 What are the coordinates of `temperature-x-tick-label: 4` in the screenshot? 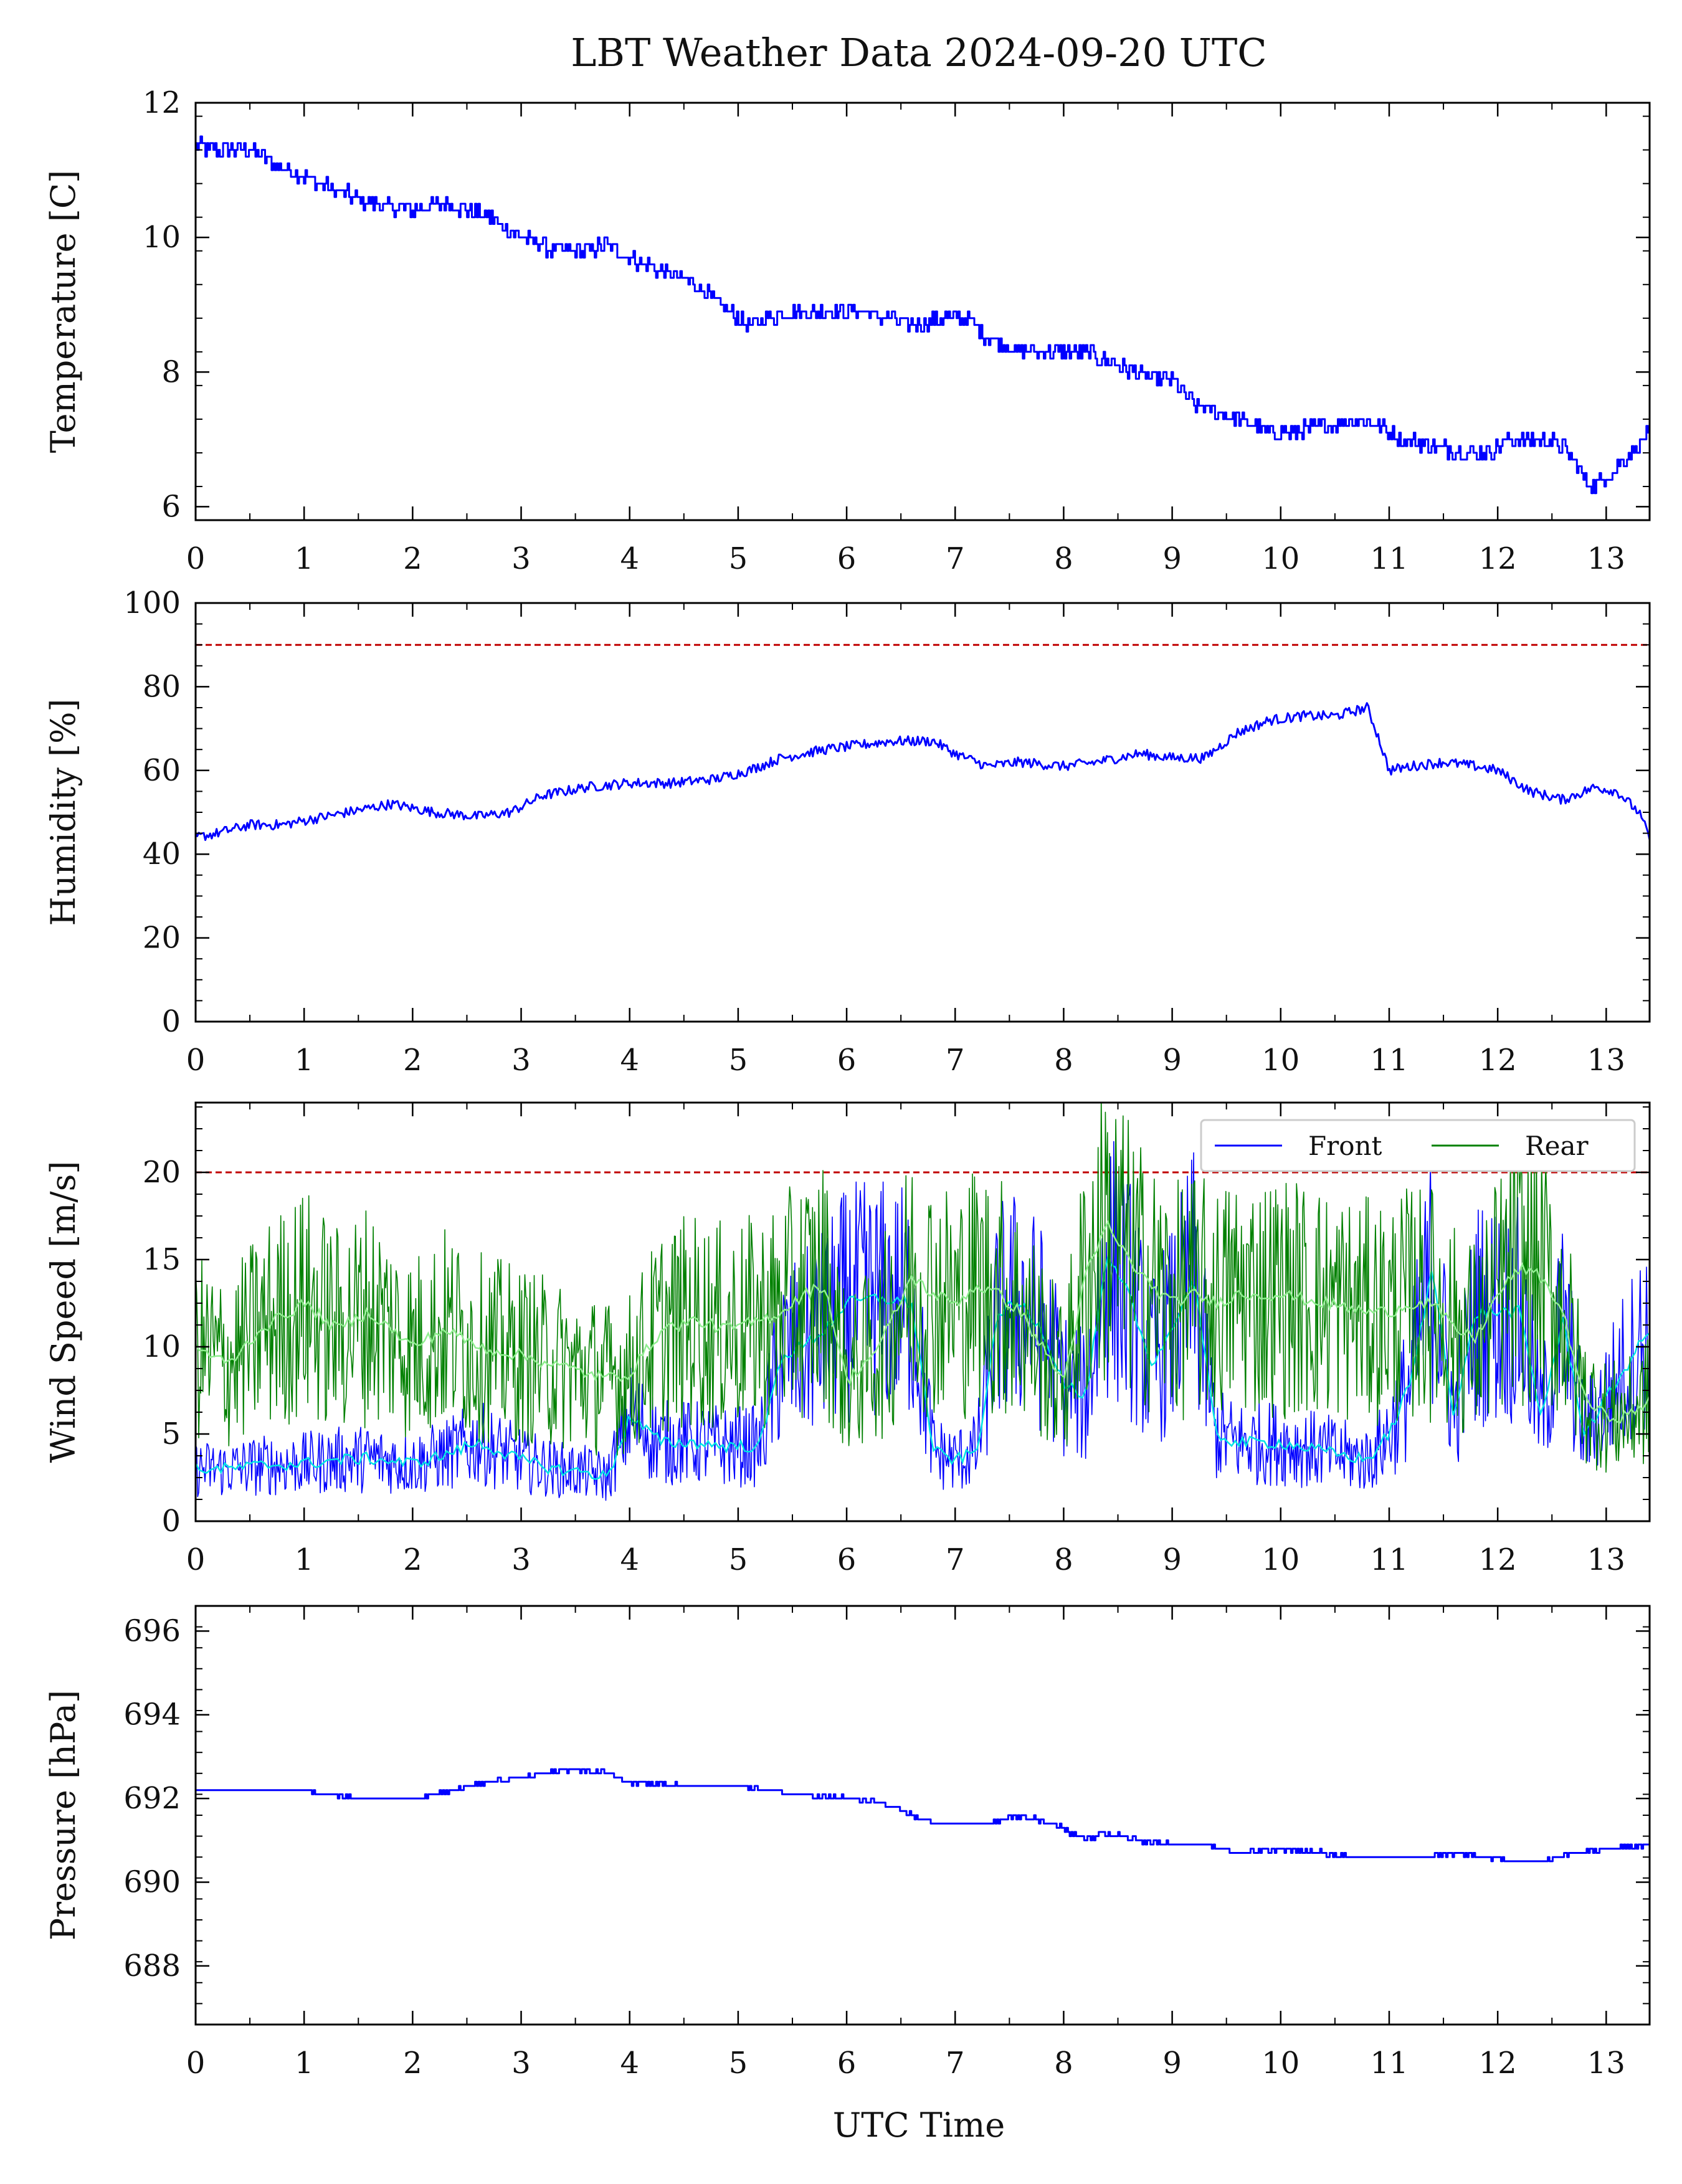 It's located at (629, 558).